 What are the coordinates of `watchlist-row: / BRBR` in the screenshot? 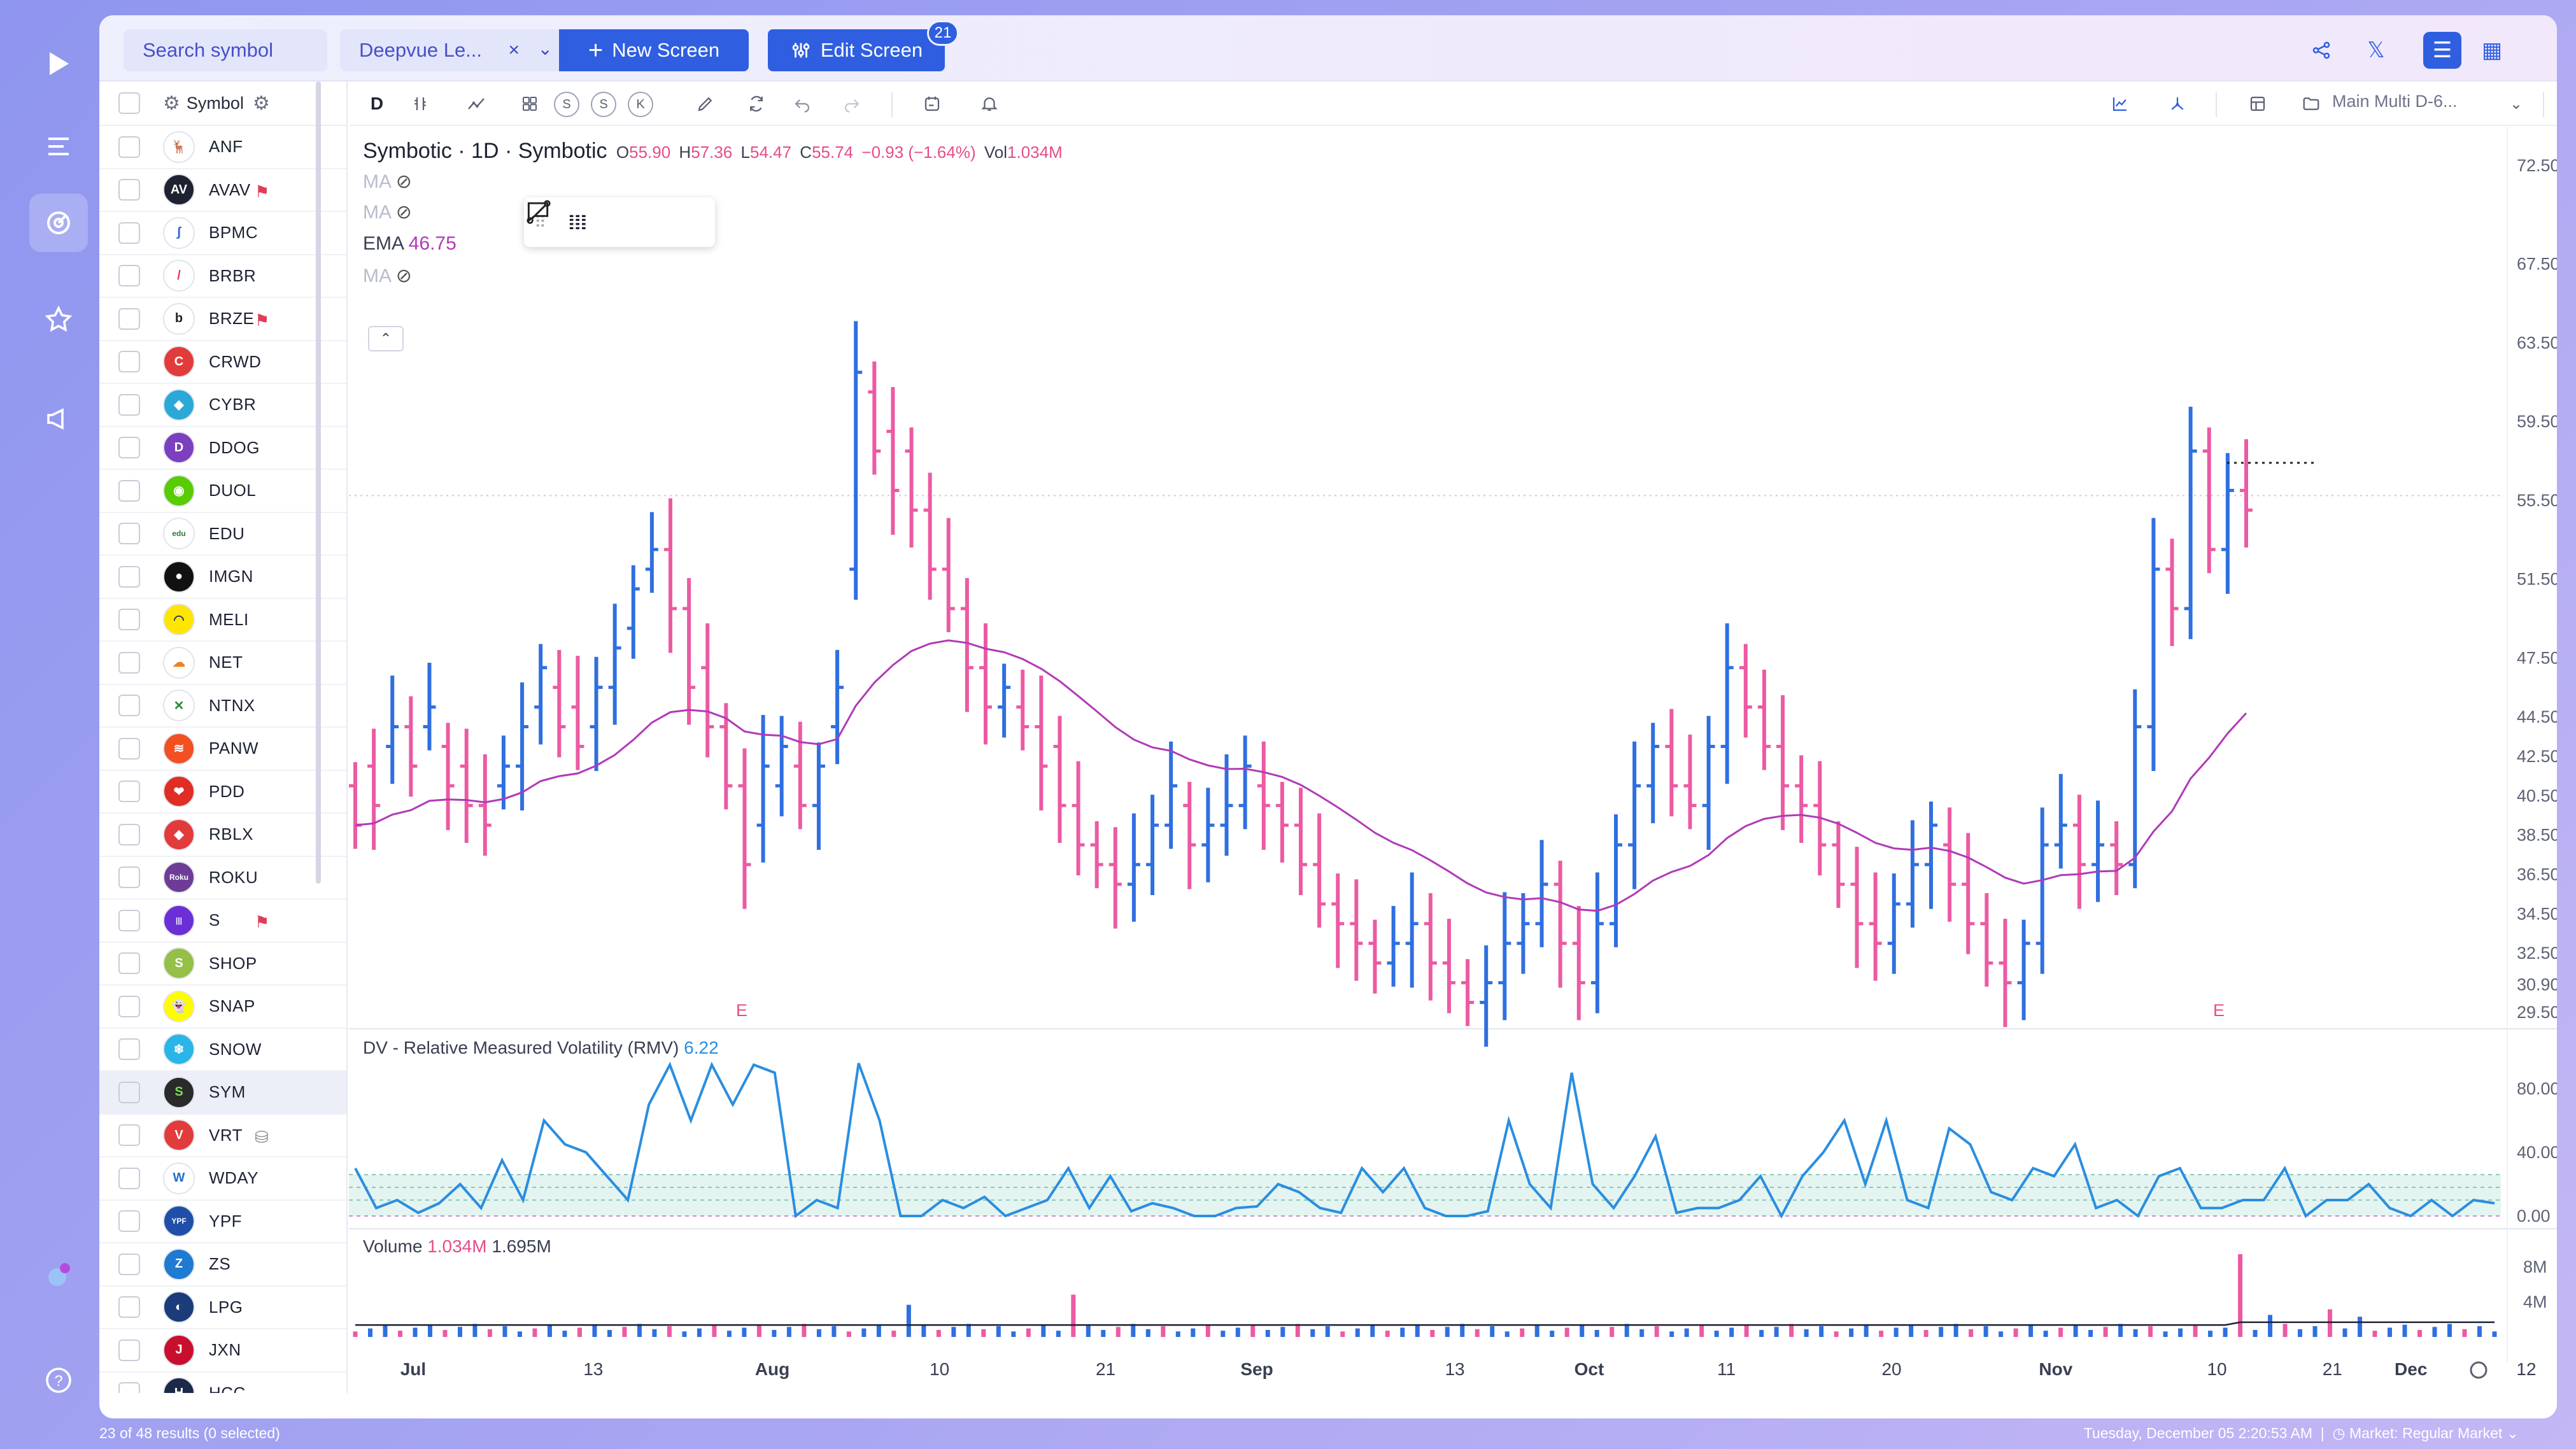 It's located at (222, 276).